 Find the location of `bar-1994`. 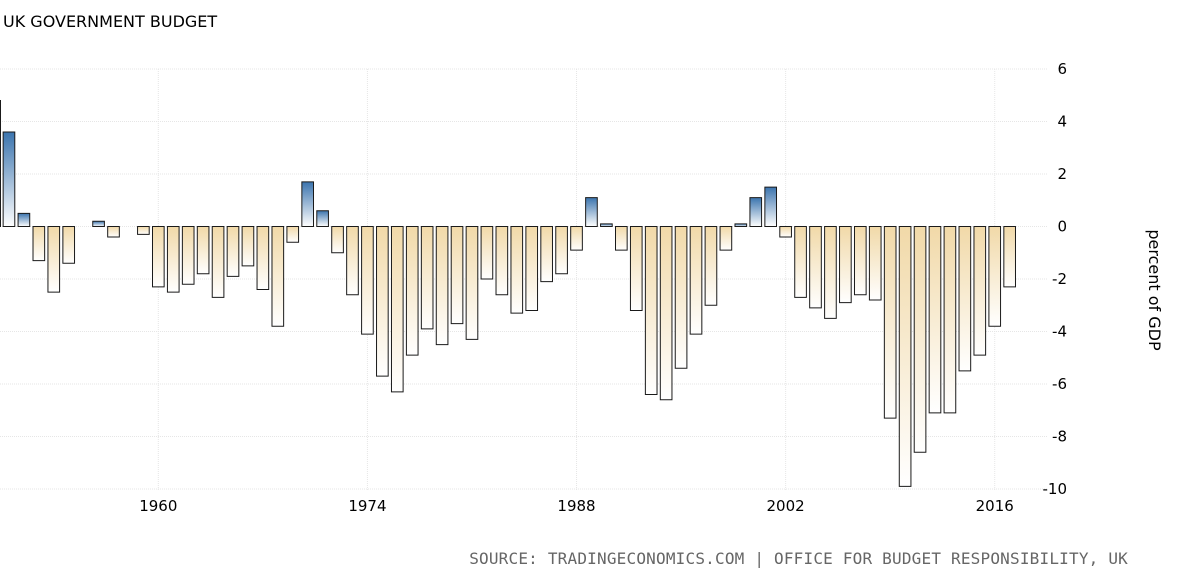

bar-1994 is located at coordinates (666, 313).